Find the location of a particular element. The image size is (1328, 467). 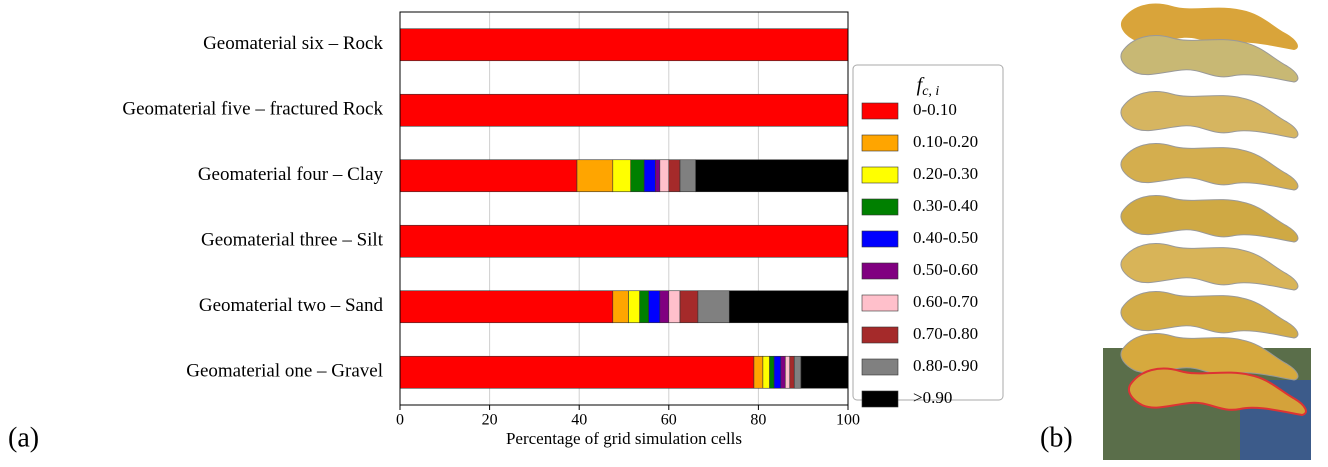

legend-label: >0.90 is located at coordinates (932, 397).